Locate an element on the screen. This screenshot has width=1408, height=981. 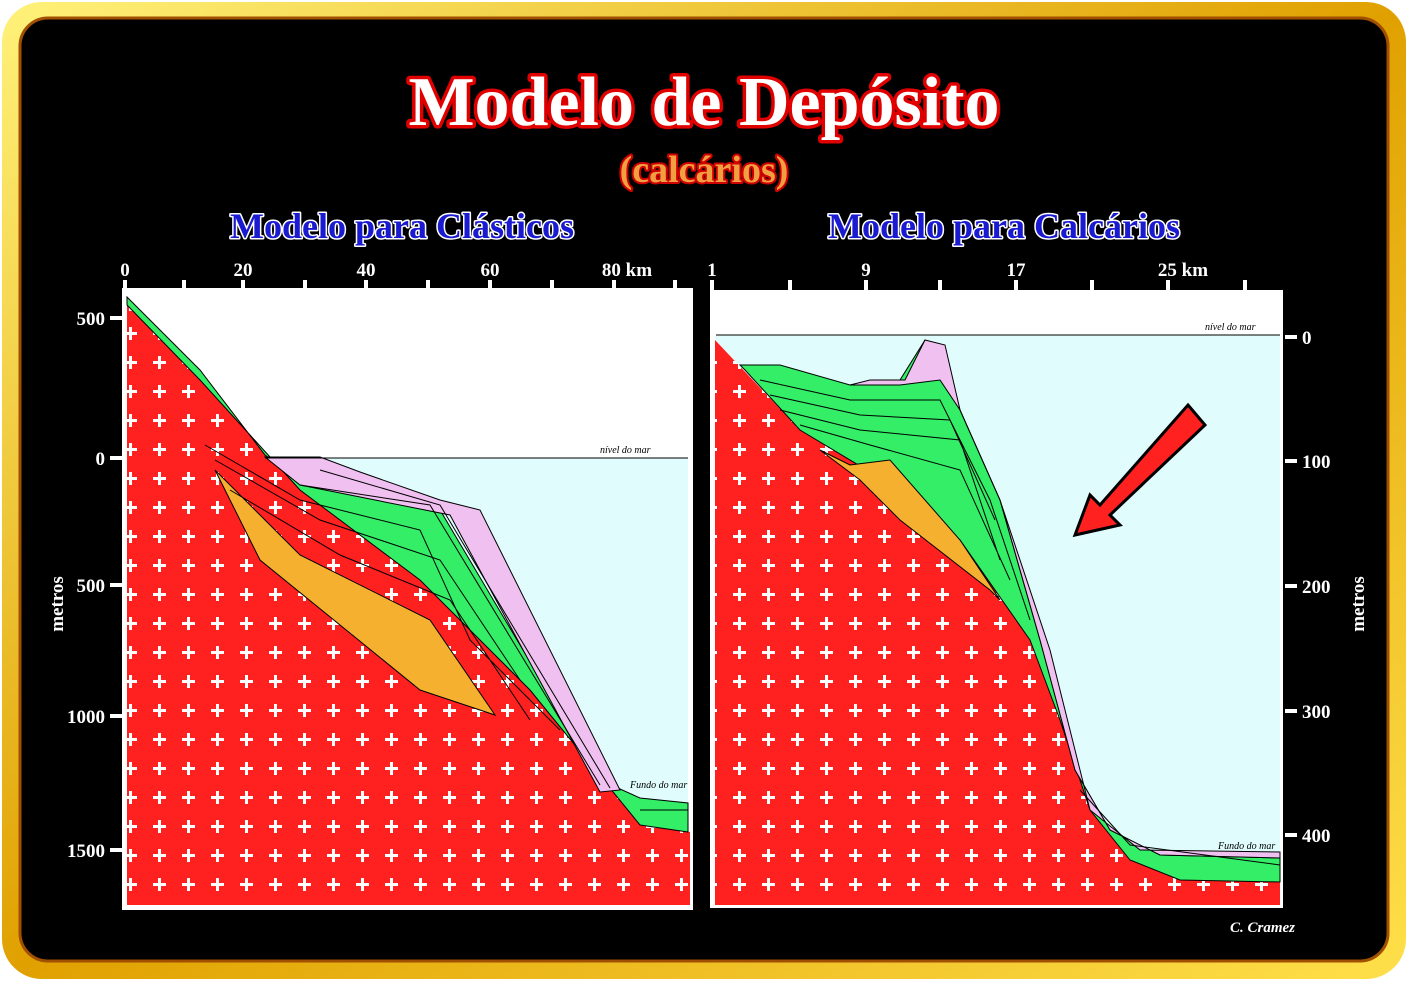
credit: C. Cramez is located at coordinates (1262, 928).